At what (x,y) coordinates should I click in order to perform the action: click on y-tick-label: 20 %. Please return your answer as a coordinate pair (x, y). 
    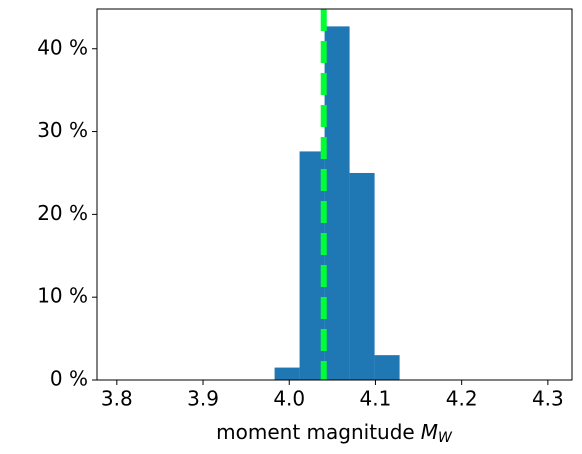
    Looking at the image, I should click on (62, 213).